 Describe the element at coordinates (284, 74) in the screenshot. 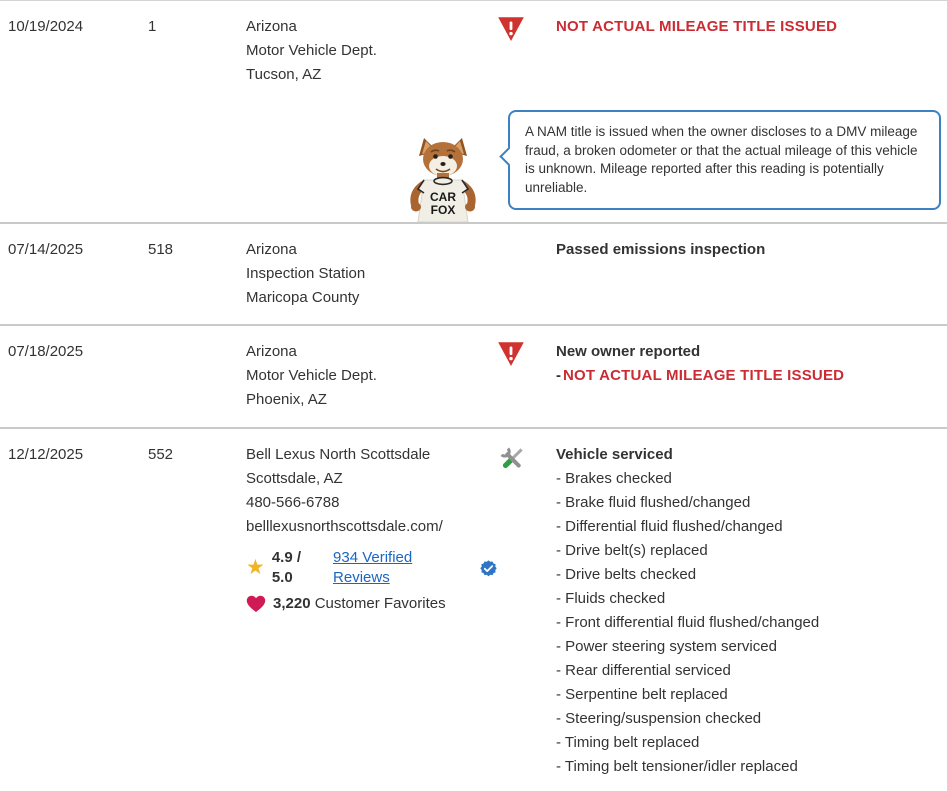

I see `source-line: Tucson, AZ` at that location.